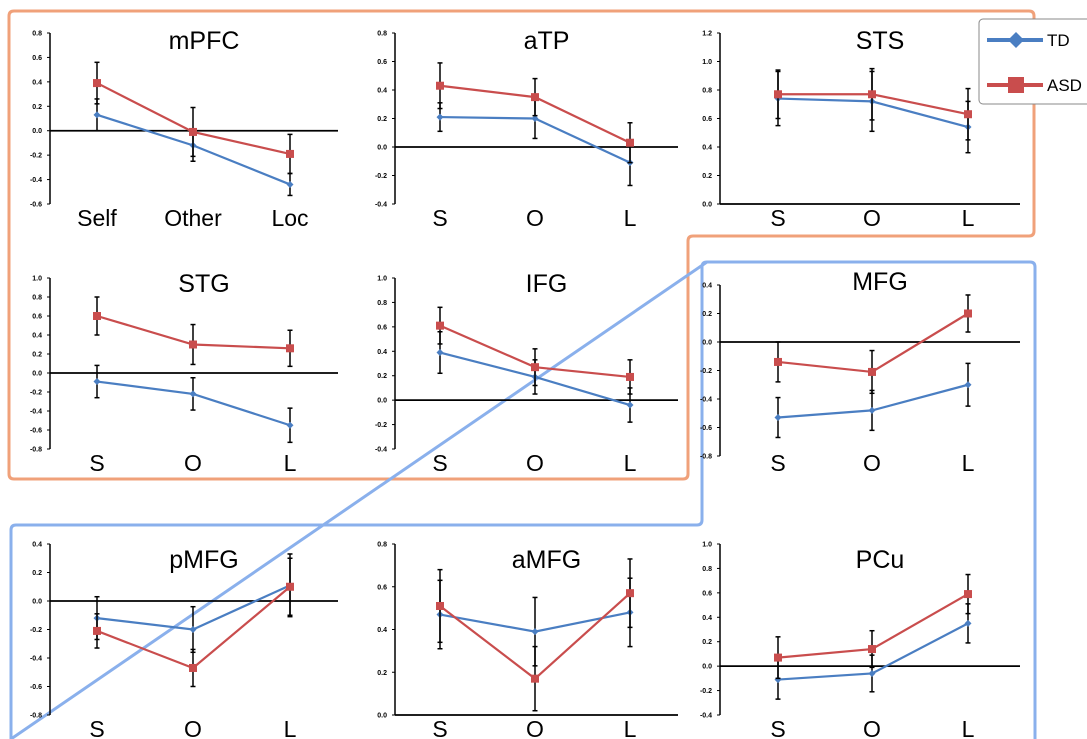  What do you see at coordinates (546, 560) in the screenshot?
I see `chart-title: aMFG` at bounding box center [546, 560].